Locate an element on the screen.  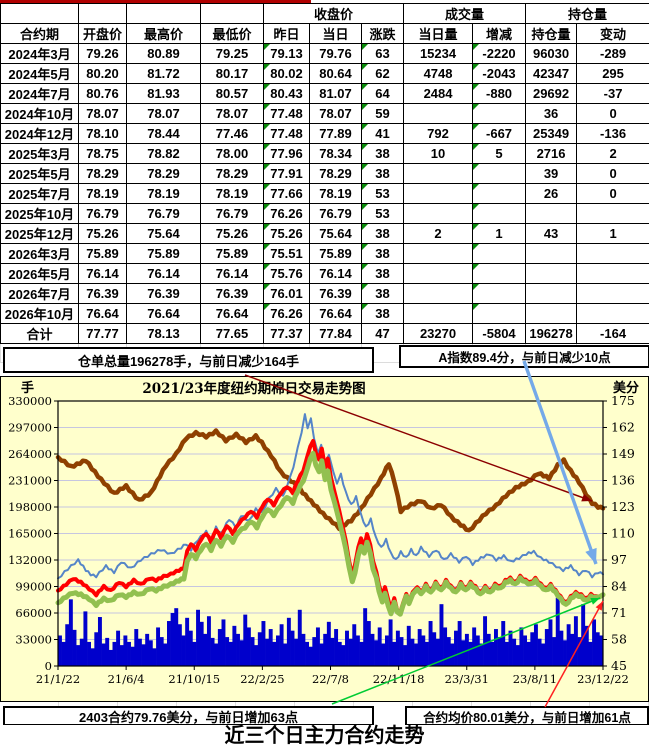
cell-open: 77.77 is located at coordinates (102, 333).